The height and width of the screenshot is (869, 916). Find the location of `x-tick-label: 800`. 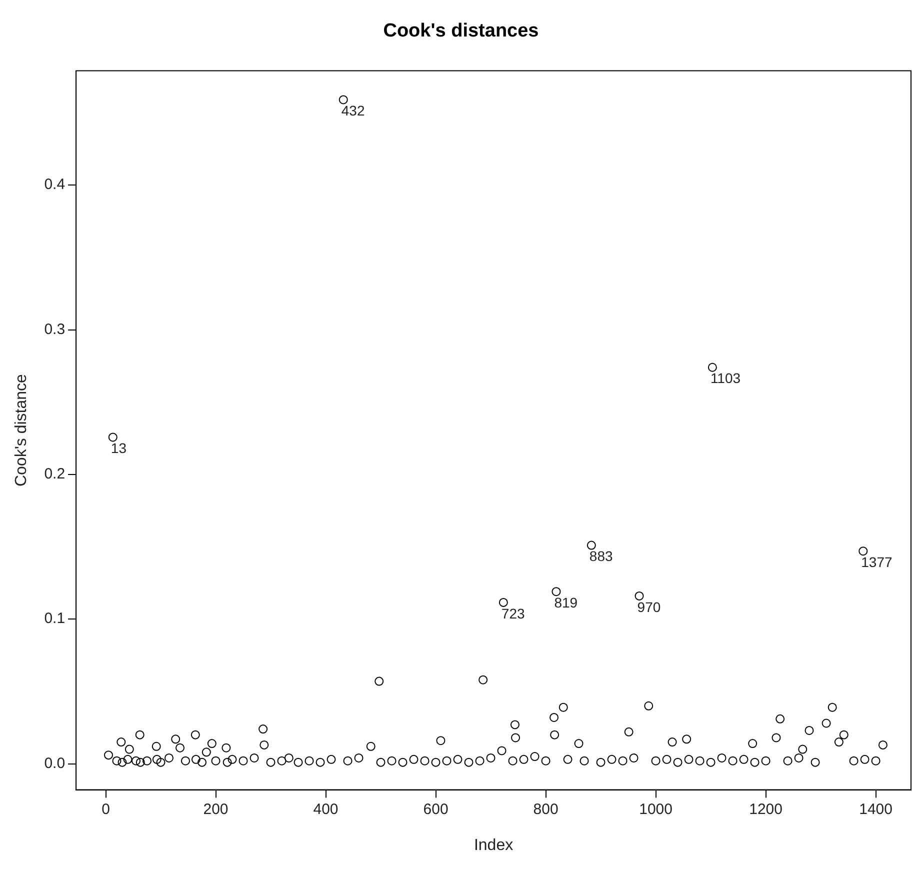

x-tick-label: 800 is located at coordinates (545, 809).